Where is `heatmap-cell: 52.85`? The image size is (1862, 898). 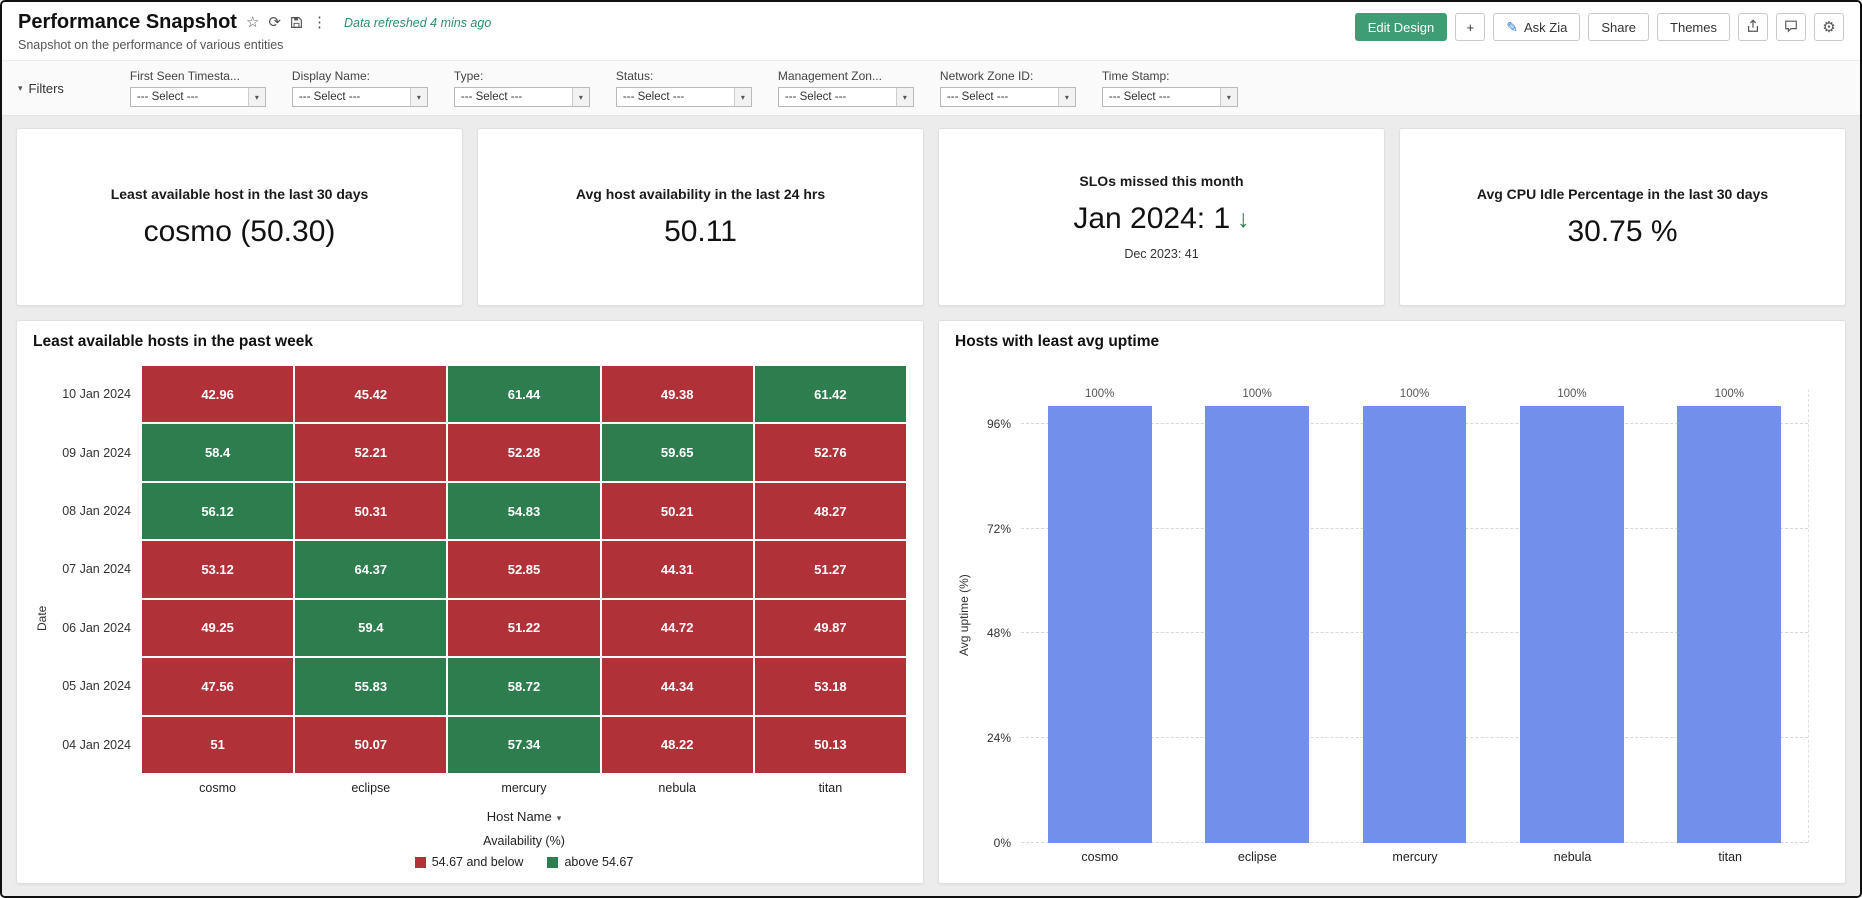
heatmap-cell: 52.85 is located at coordinates (524, 569).